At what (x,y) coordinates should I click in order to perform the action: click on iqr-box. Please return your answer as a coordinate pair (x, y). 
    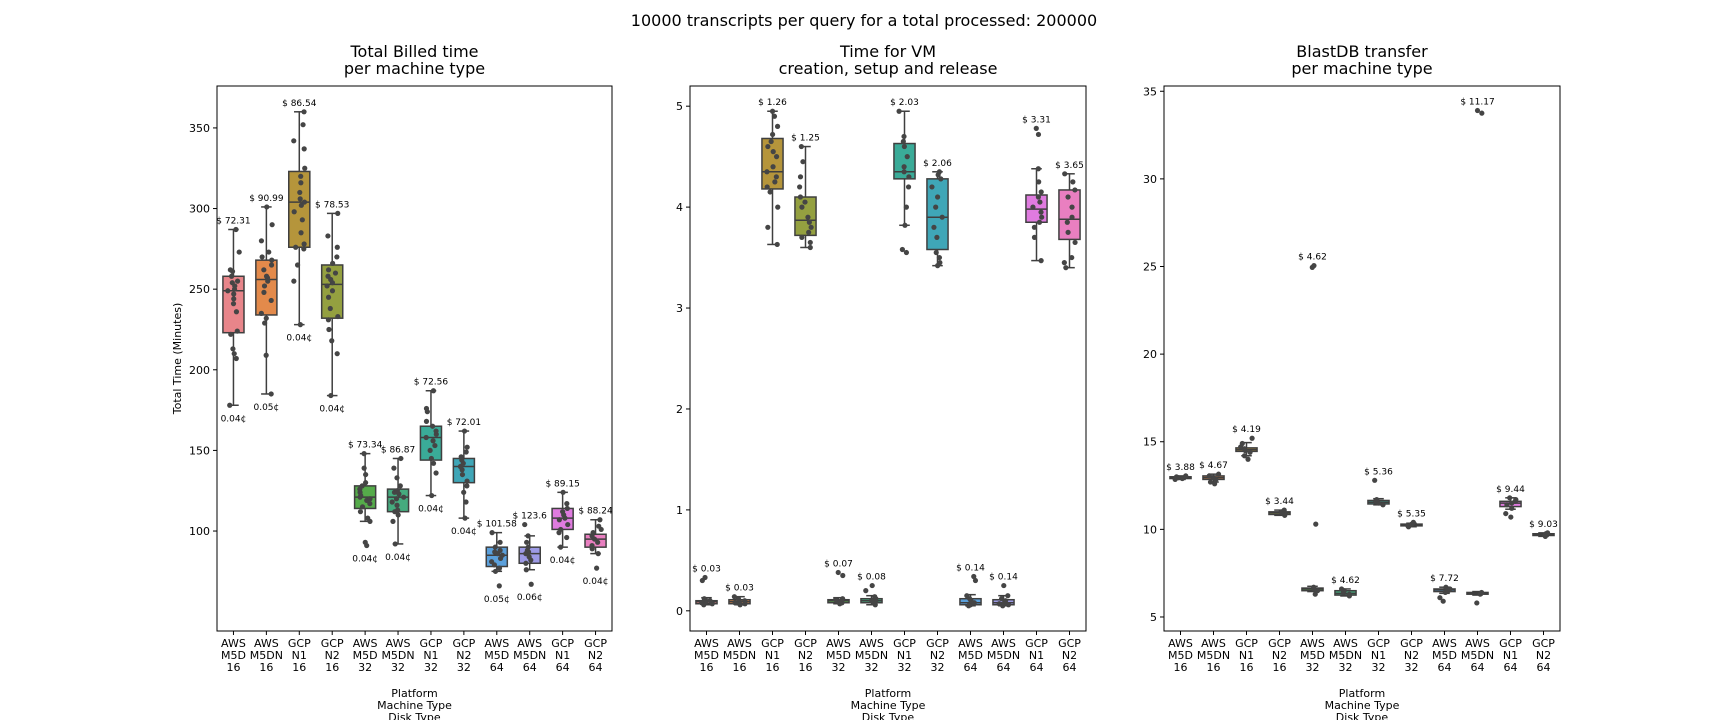
    Looking at the image, I should click on (1069, 215).